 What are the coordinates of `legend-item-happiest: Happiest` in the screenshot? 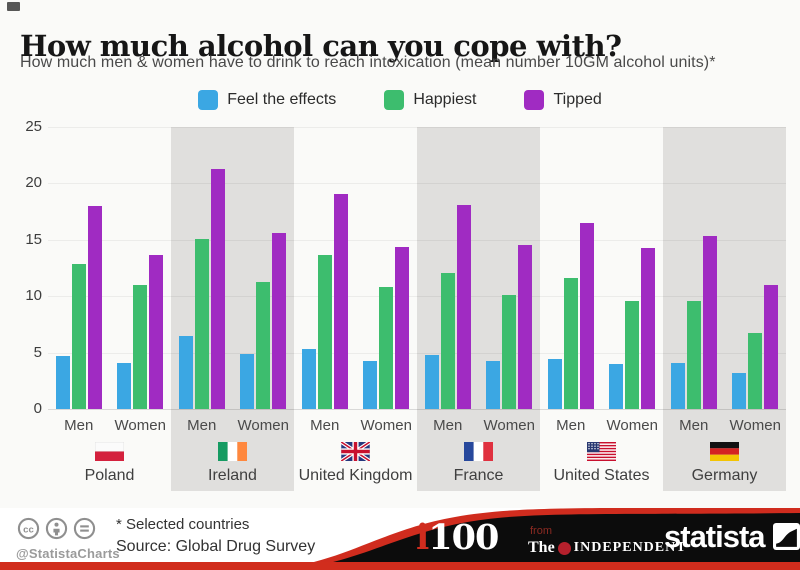 It's located at (430, 100).